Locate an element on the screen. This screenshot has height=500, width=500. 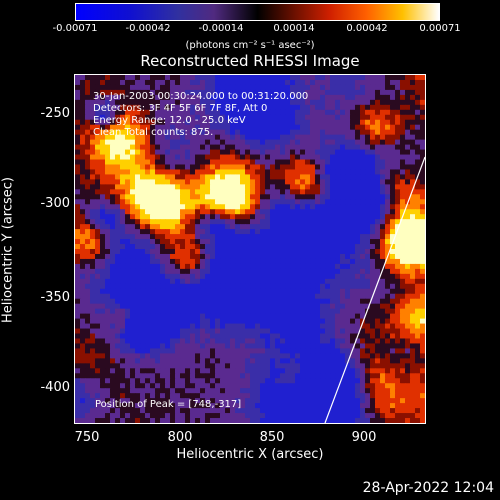
x-tick: 750 is located at coordinates (87, 437).